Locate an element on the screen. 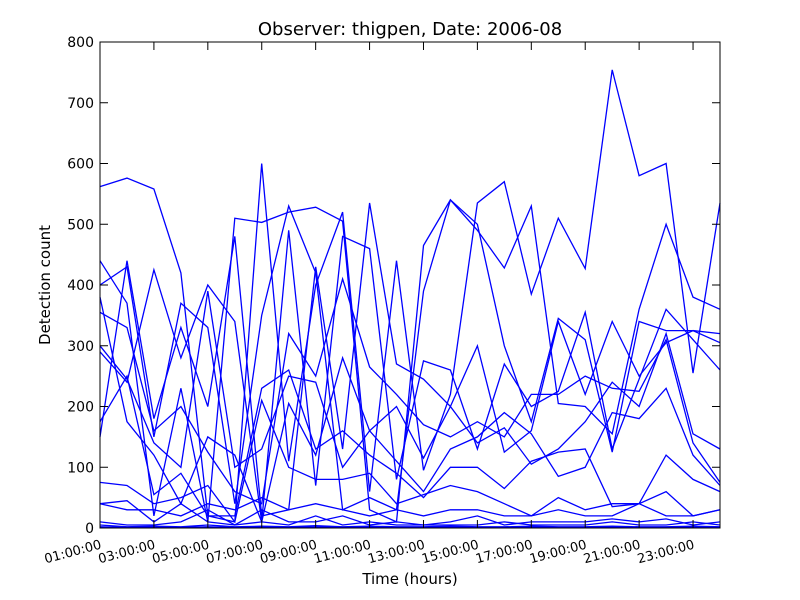  chart-title: Observer: thigpen, Date: 2006-08 is located at coordinates (410, 29).